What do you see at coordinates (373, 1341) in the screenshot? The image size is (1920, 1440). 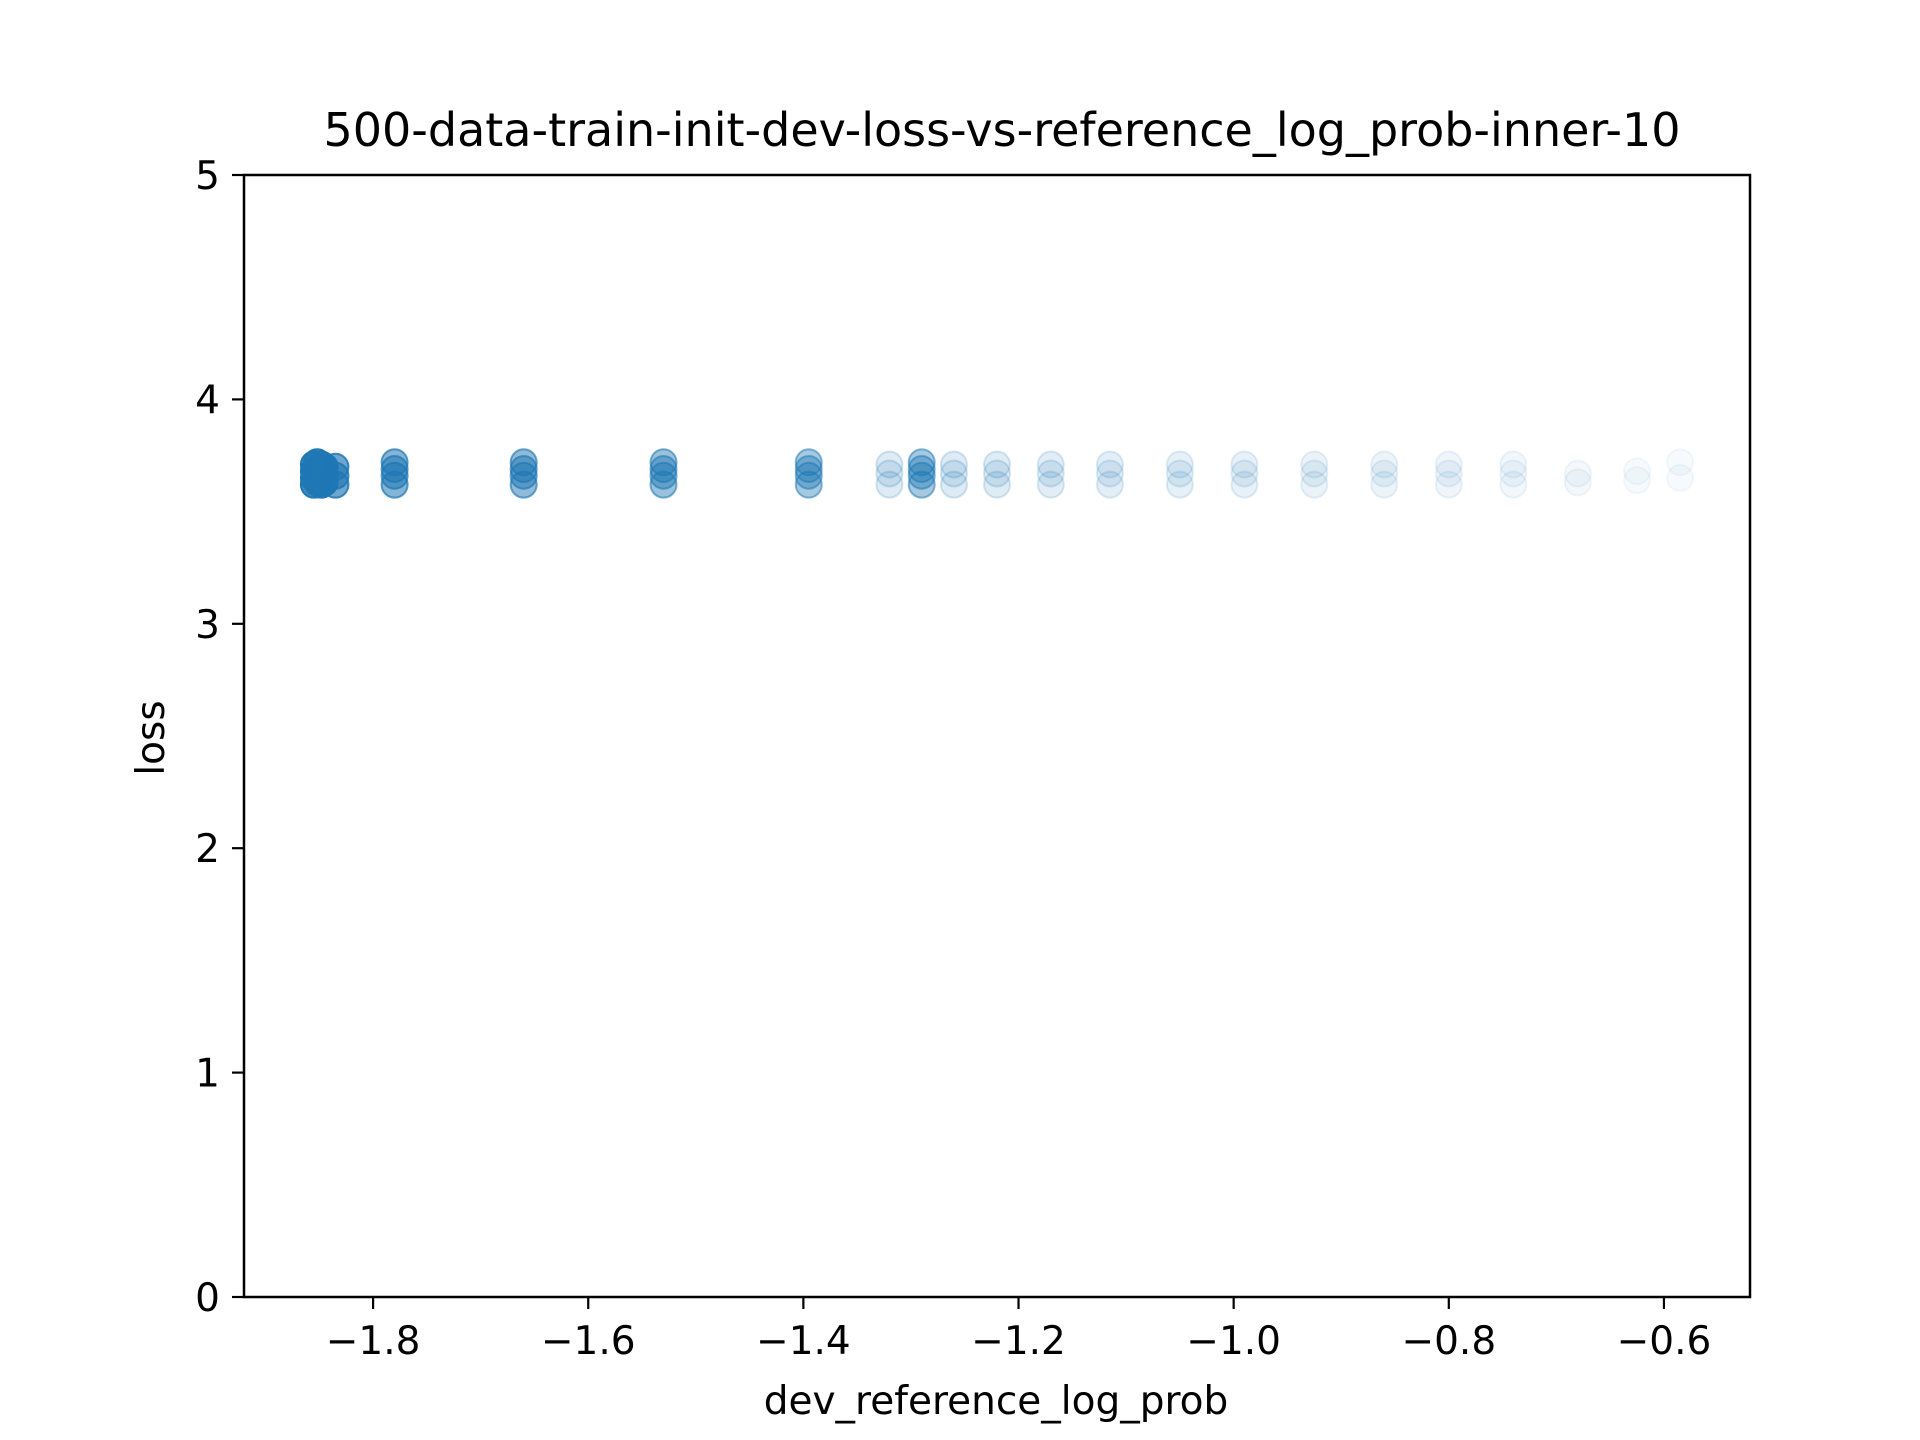 I see `x-tick-label: −1.8` at bounding box center [373, 1341].